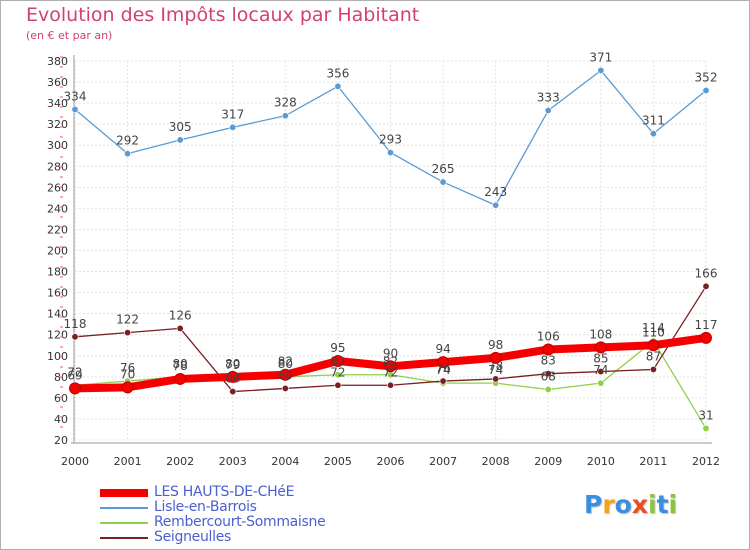  What do you see at coordinates (240, 522) in the screenshot?
I see `legend-label: Rembercourt-Sommaisne` at bounding box center [240, 522].